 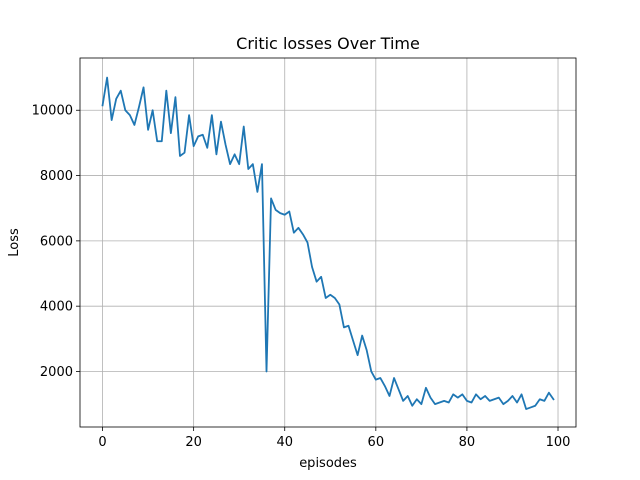 I want to click on x-axis-label: episodes, so click(x=328, y=463).